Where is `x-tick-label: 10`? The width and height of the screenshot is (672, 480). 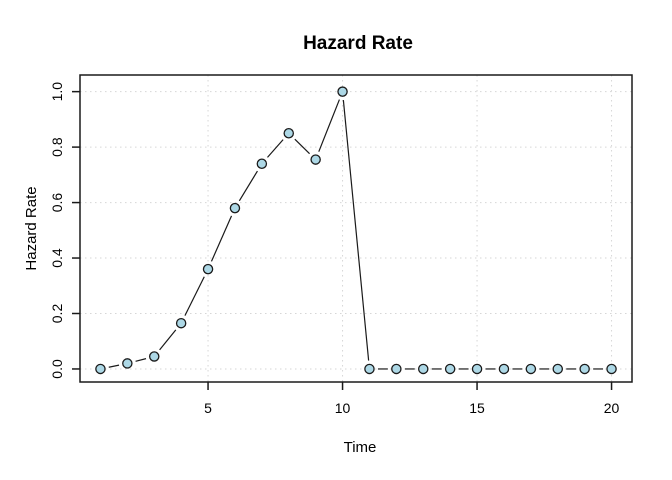
x-tick-label: 10 is located at coordinates (343, 408).